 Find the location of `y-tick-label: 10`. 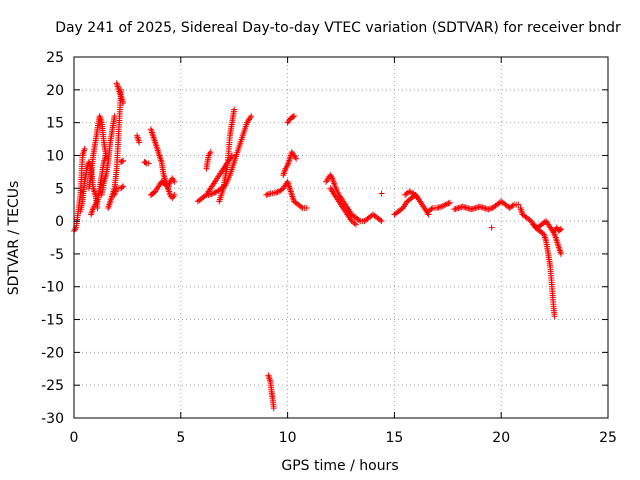

y-tick-label: 10 is located at coordinates (55, 156).